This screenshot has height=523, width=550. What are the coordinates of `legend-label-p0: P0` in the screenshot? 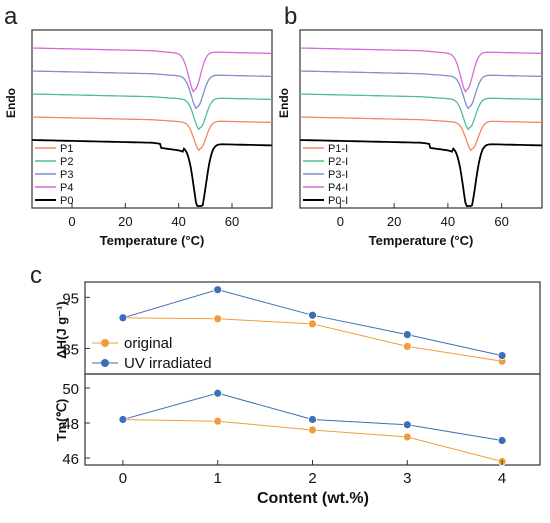 It's located at (66, 201).